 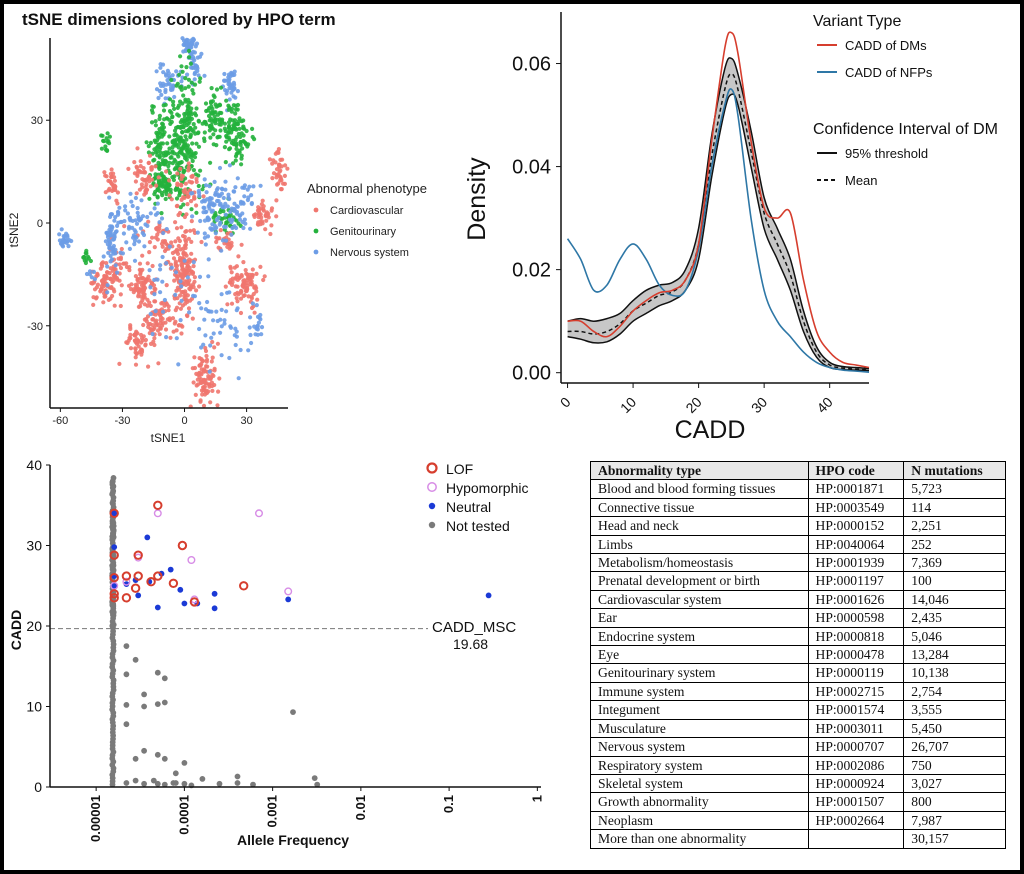 What do you see at coordinates (699, 839) in the screenshot?
I see `cell-abnormality-type: More than one abnormality` at bounding box center [699, 839].